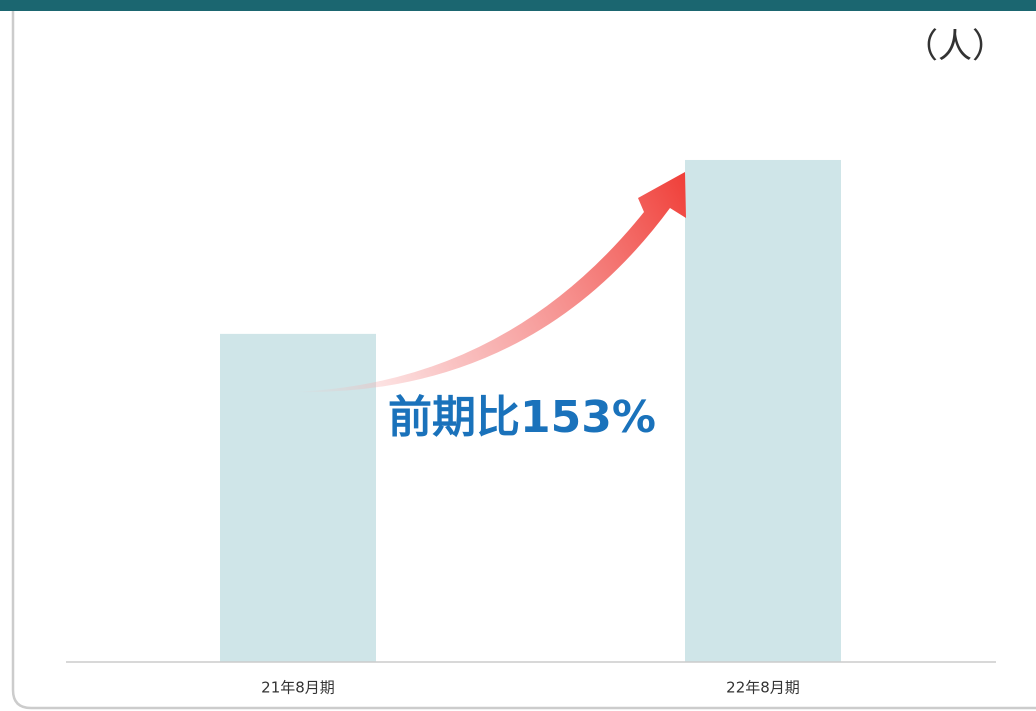 The height and width of the screenshot is (711, 1036). I want to click on header-bar, so click(518, 5).